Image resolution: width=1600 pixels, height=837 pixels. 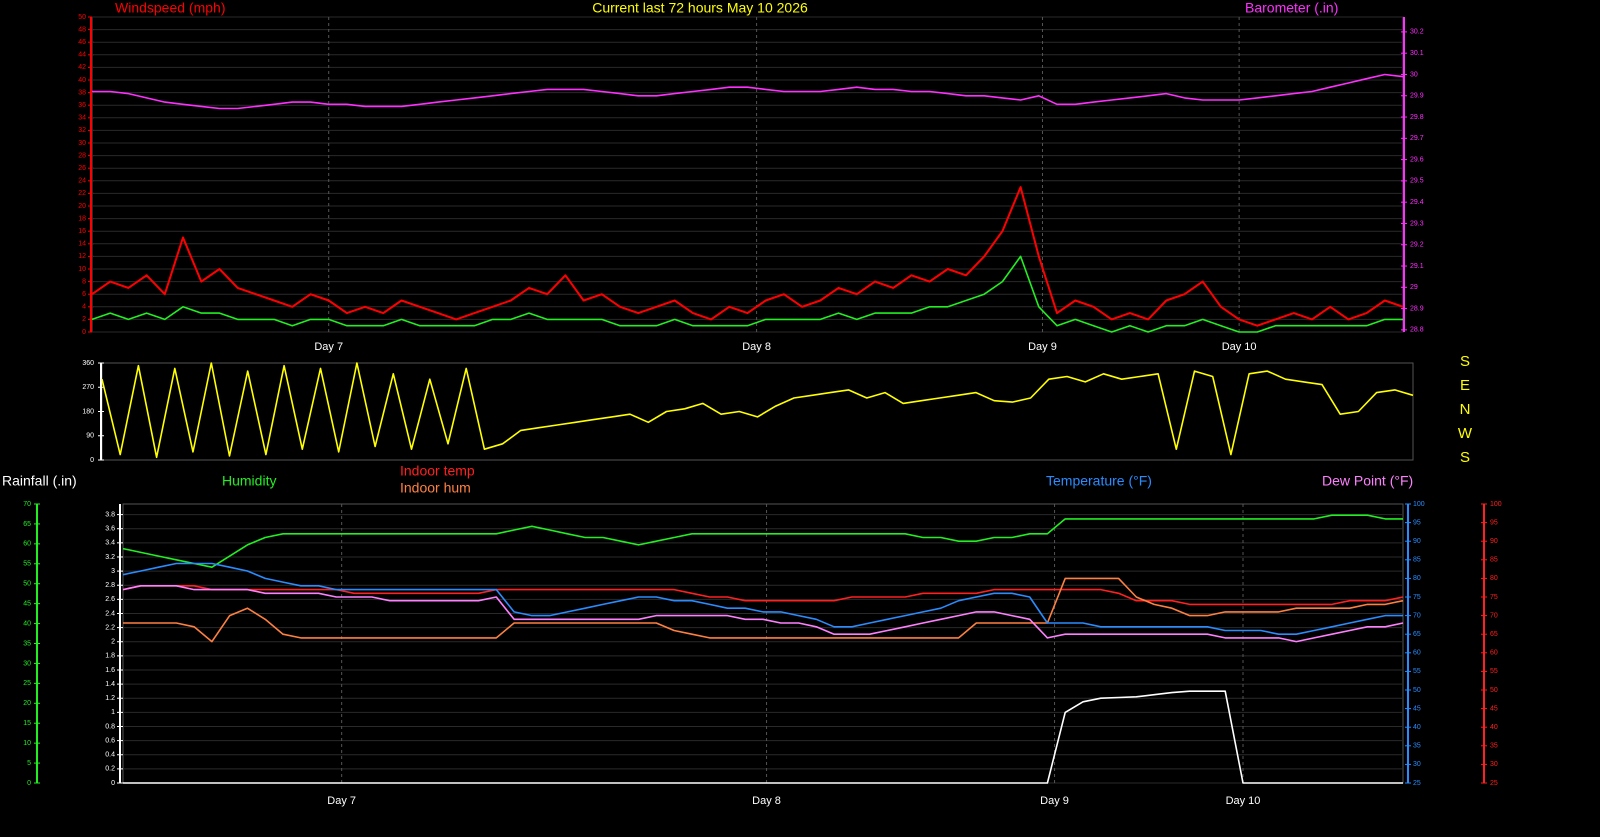 I want to click on y-tick-label: 15, so click(x=27, y=723).